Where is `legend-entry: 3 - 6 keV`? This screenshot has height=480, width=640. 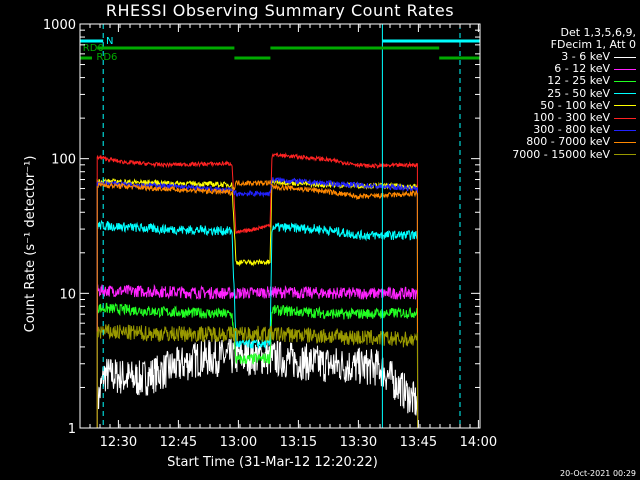 legend-entry: 3 - 6 keV is located at coordinates (574, 57).